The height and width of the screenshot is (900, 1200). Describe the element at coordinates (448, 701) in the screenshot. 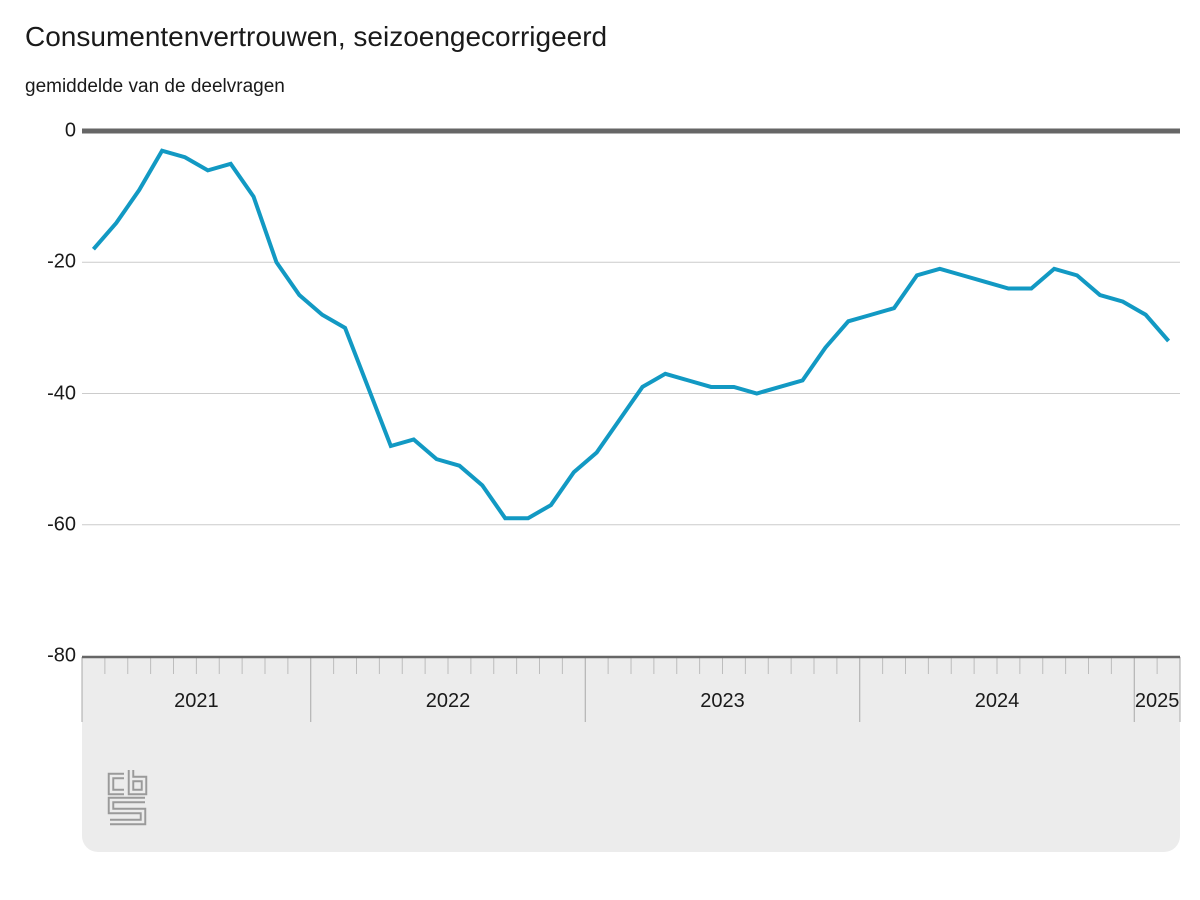

I see `year-label: 2022` at that location.